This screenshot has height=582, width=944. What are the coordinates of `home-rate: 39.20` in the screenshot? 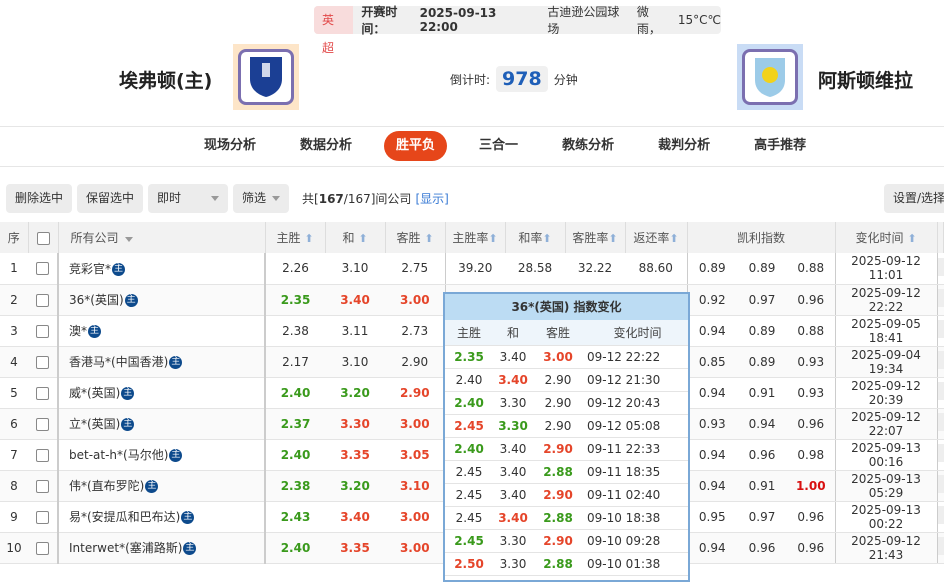 It's located at (474, 269).